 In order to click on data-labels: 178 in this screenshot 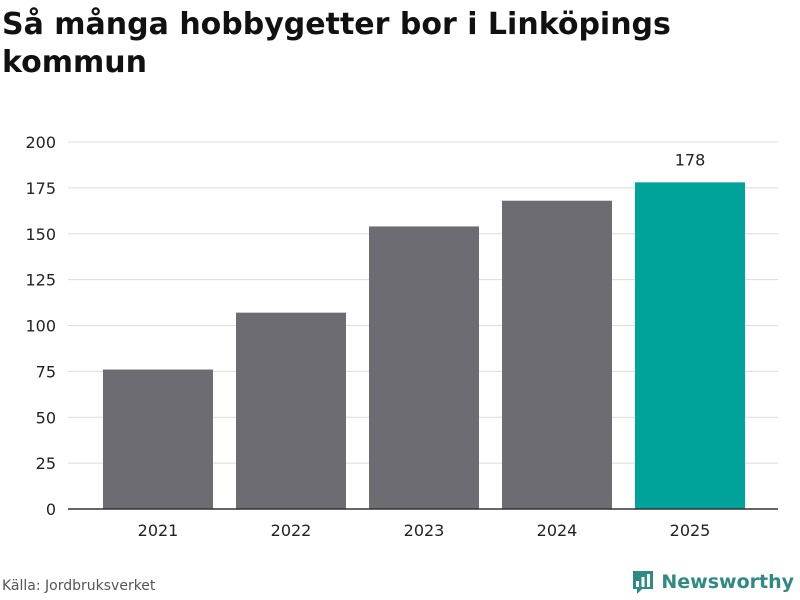, I will do `click(690, 159)`.